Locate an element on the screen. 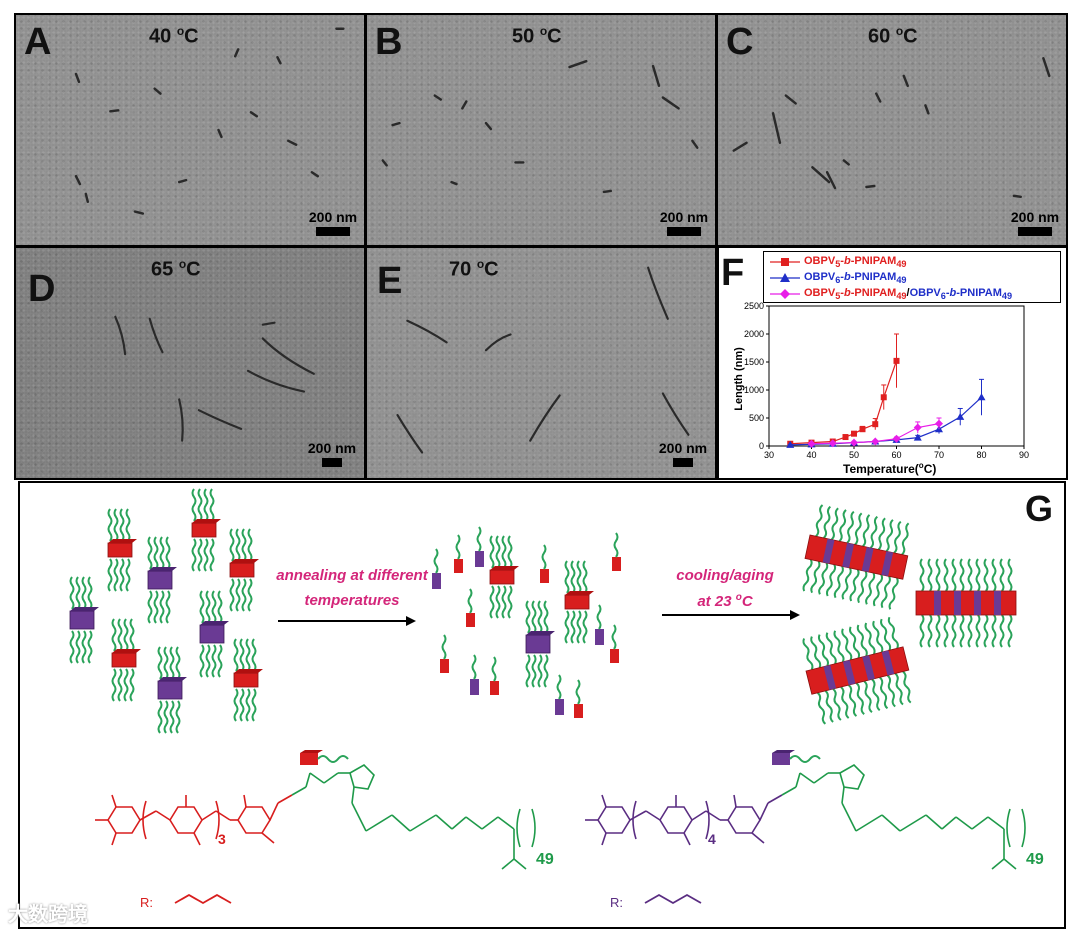 This screenshot has height=933, width=1080. legend-marker-triangle is located at coordinates (785, 277).